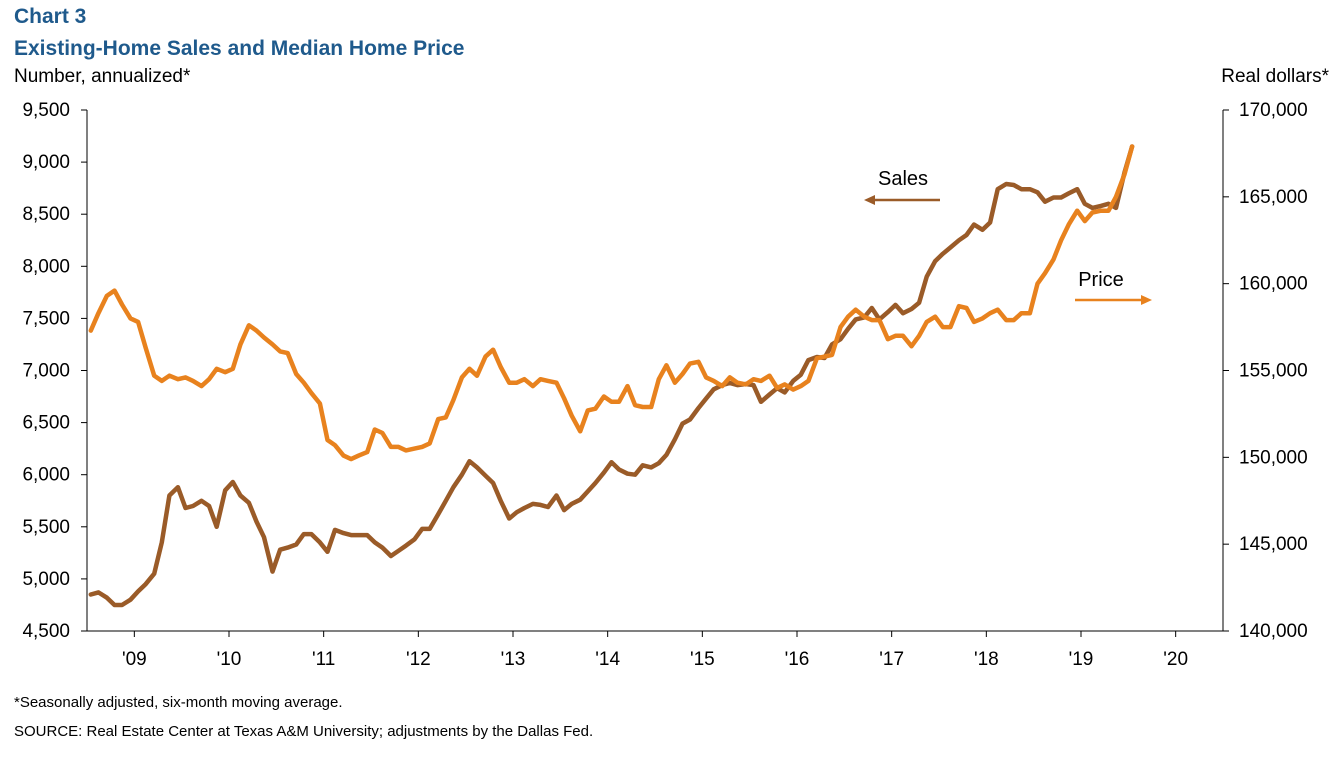  What do you see at coordinates (986, 659) in the screenshot?
I see `x-tick-label: '18` at bounding box center [986, 659].